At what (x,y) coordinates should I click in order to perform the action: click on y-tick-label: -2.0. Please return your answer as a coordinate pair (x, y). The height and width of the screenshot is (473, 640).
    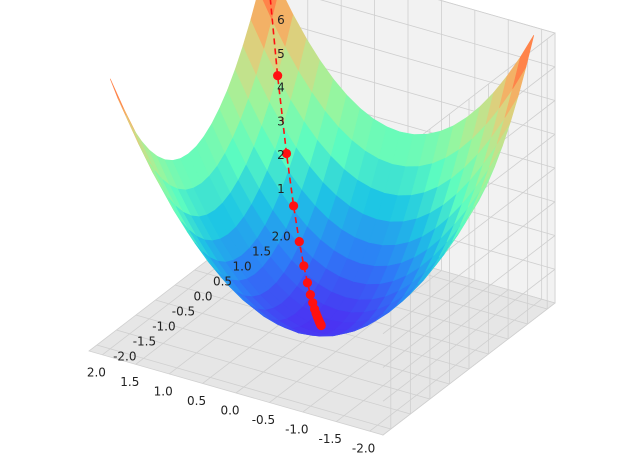
    Looking at the image, I should click on (124, 357).